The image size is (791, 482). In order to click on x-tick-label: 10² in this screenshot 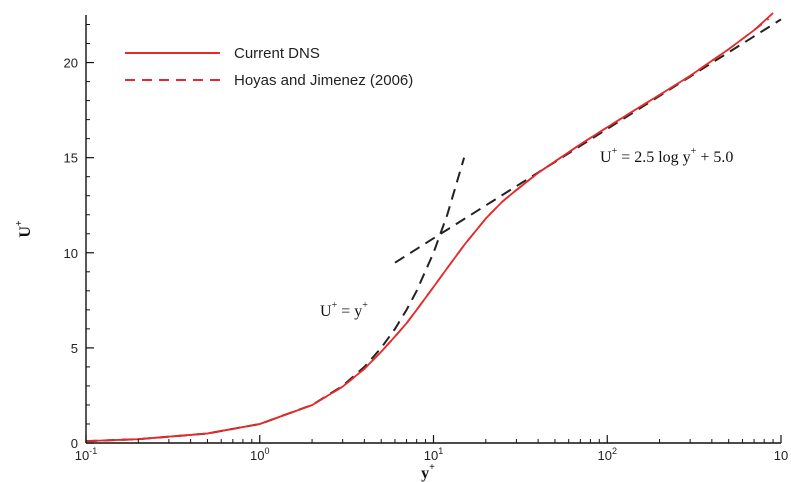, I will do `click(607, 454)`.